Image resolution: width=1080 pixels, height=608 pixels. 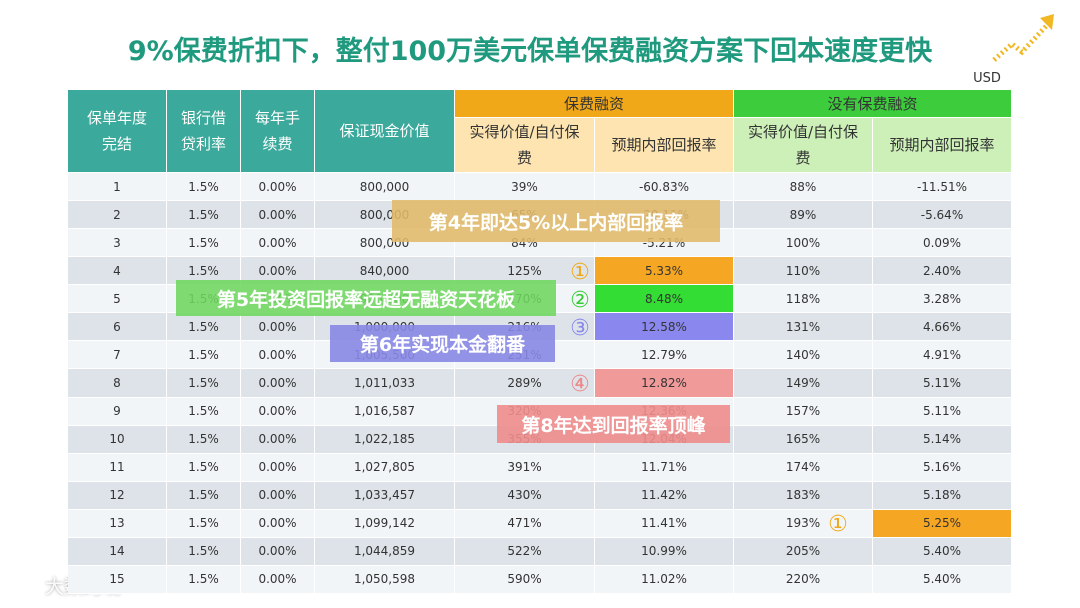 I want to click on table-cell: 89%, so click(x=803, y=215).